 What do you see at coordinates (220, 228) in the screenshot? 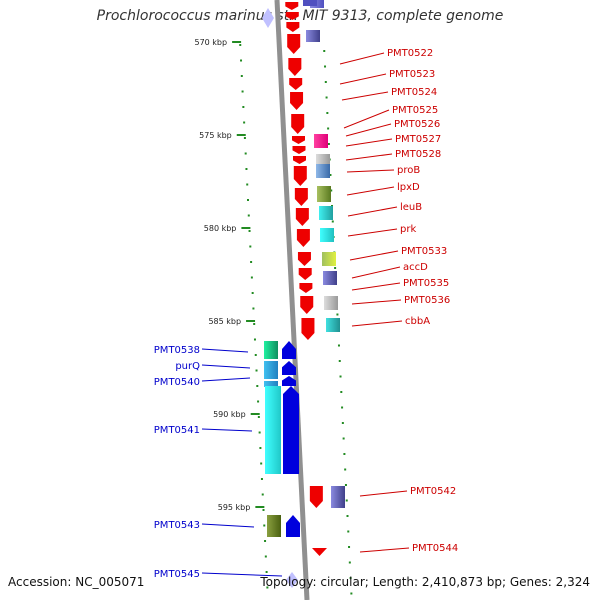
I see `tick-label: 580 kbp` at bounding box center [220, 228].